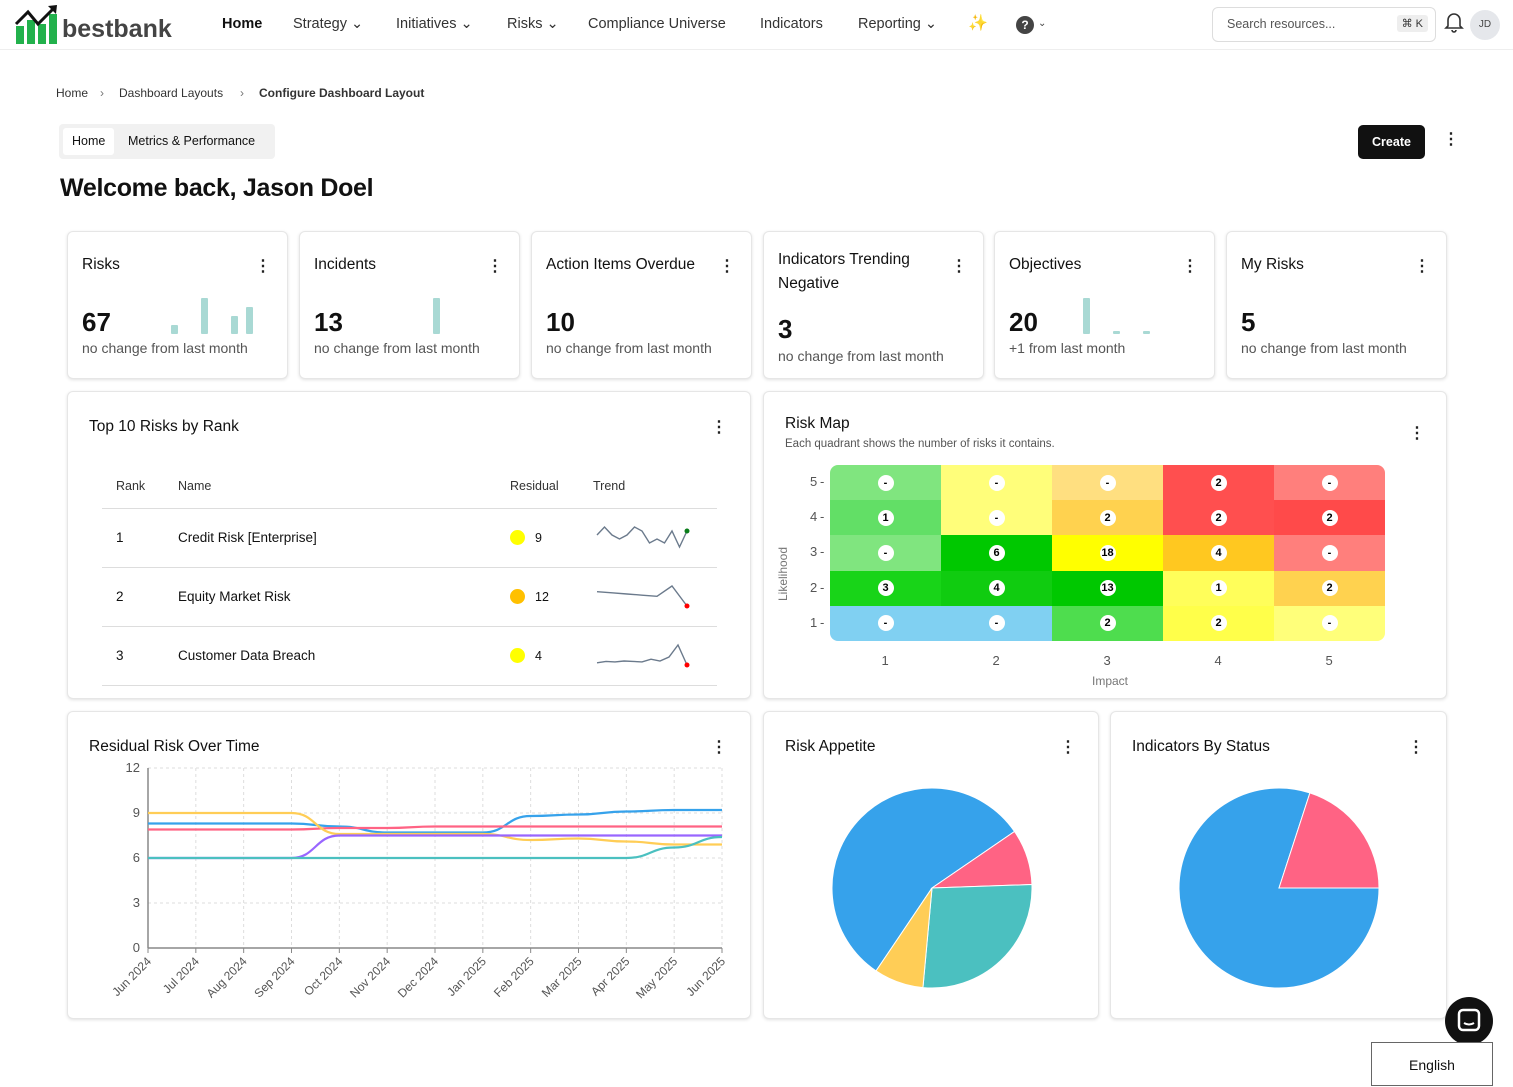 This screenshot has width=1513, height=1087. What do you see at coordinates (655, 597) in the screenshot?
I see `trend` at bounding box center [655, 597].